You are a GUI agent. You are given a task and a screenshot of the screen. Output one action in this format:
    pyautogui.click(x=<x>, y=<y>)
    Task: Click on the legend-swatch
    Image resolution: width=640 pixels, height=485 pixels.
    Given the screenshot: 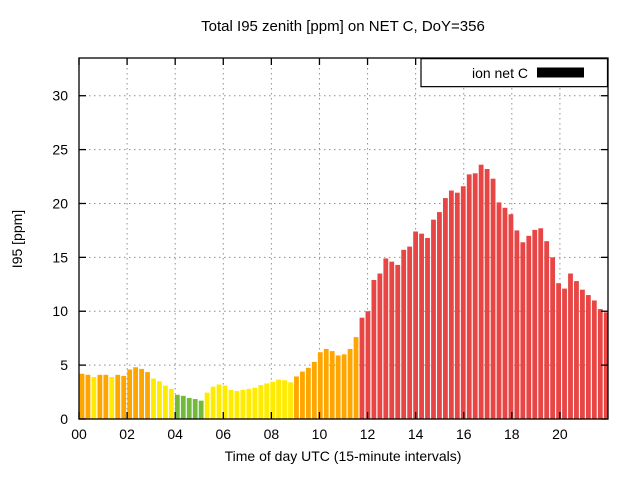 What is the action you would take?
    pyautogui.click(x=560, y=72)
    